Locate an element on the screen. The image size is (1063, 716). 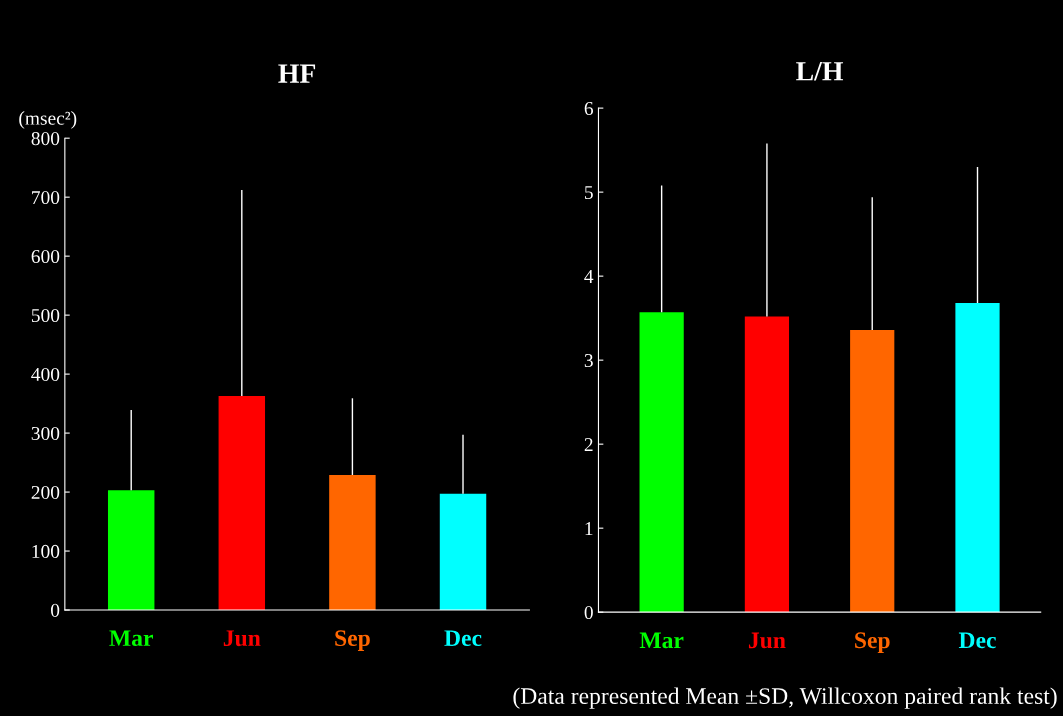
chart-title: L/H is located at coordinates (820, 71).